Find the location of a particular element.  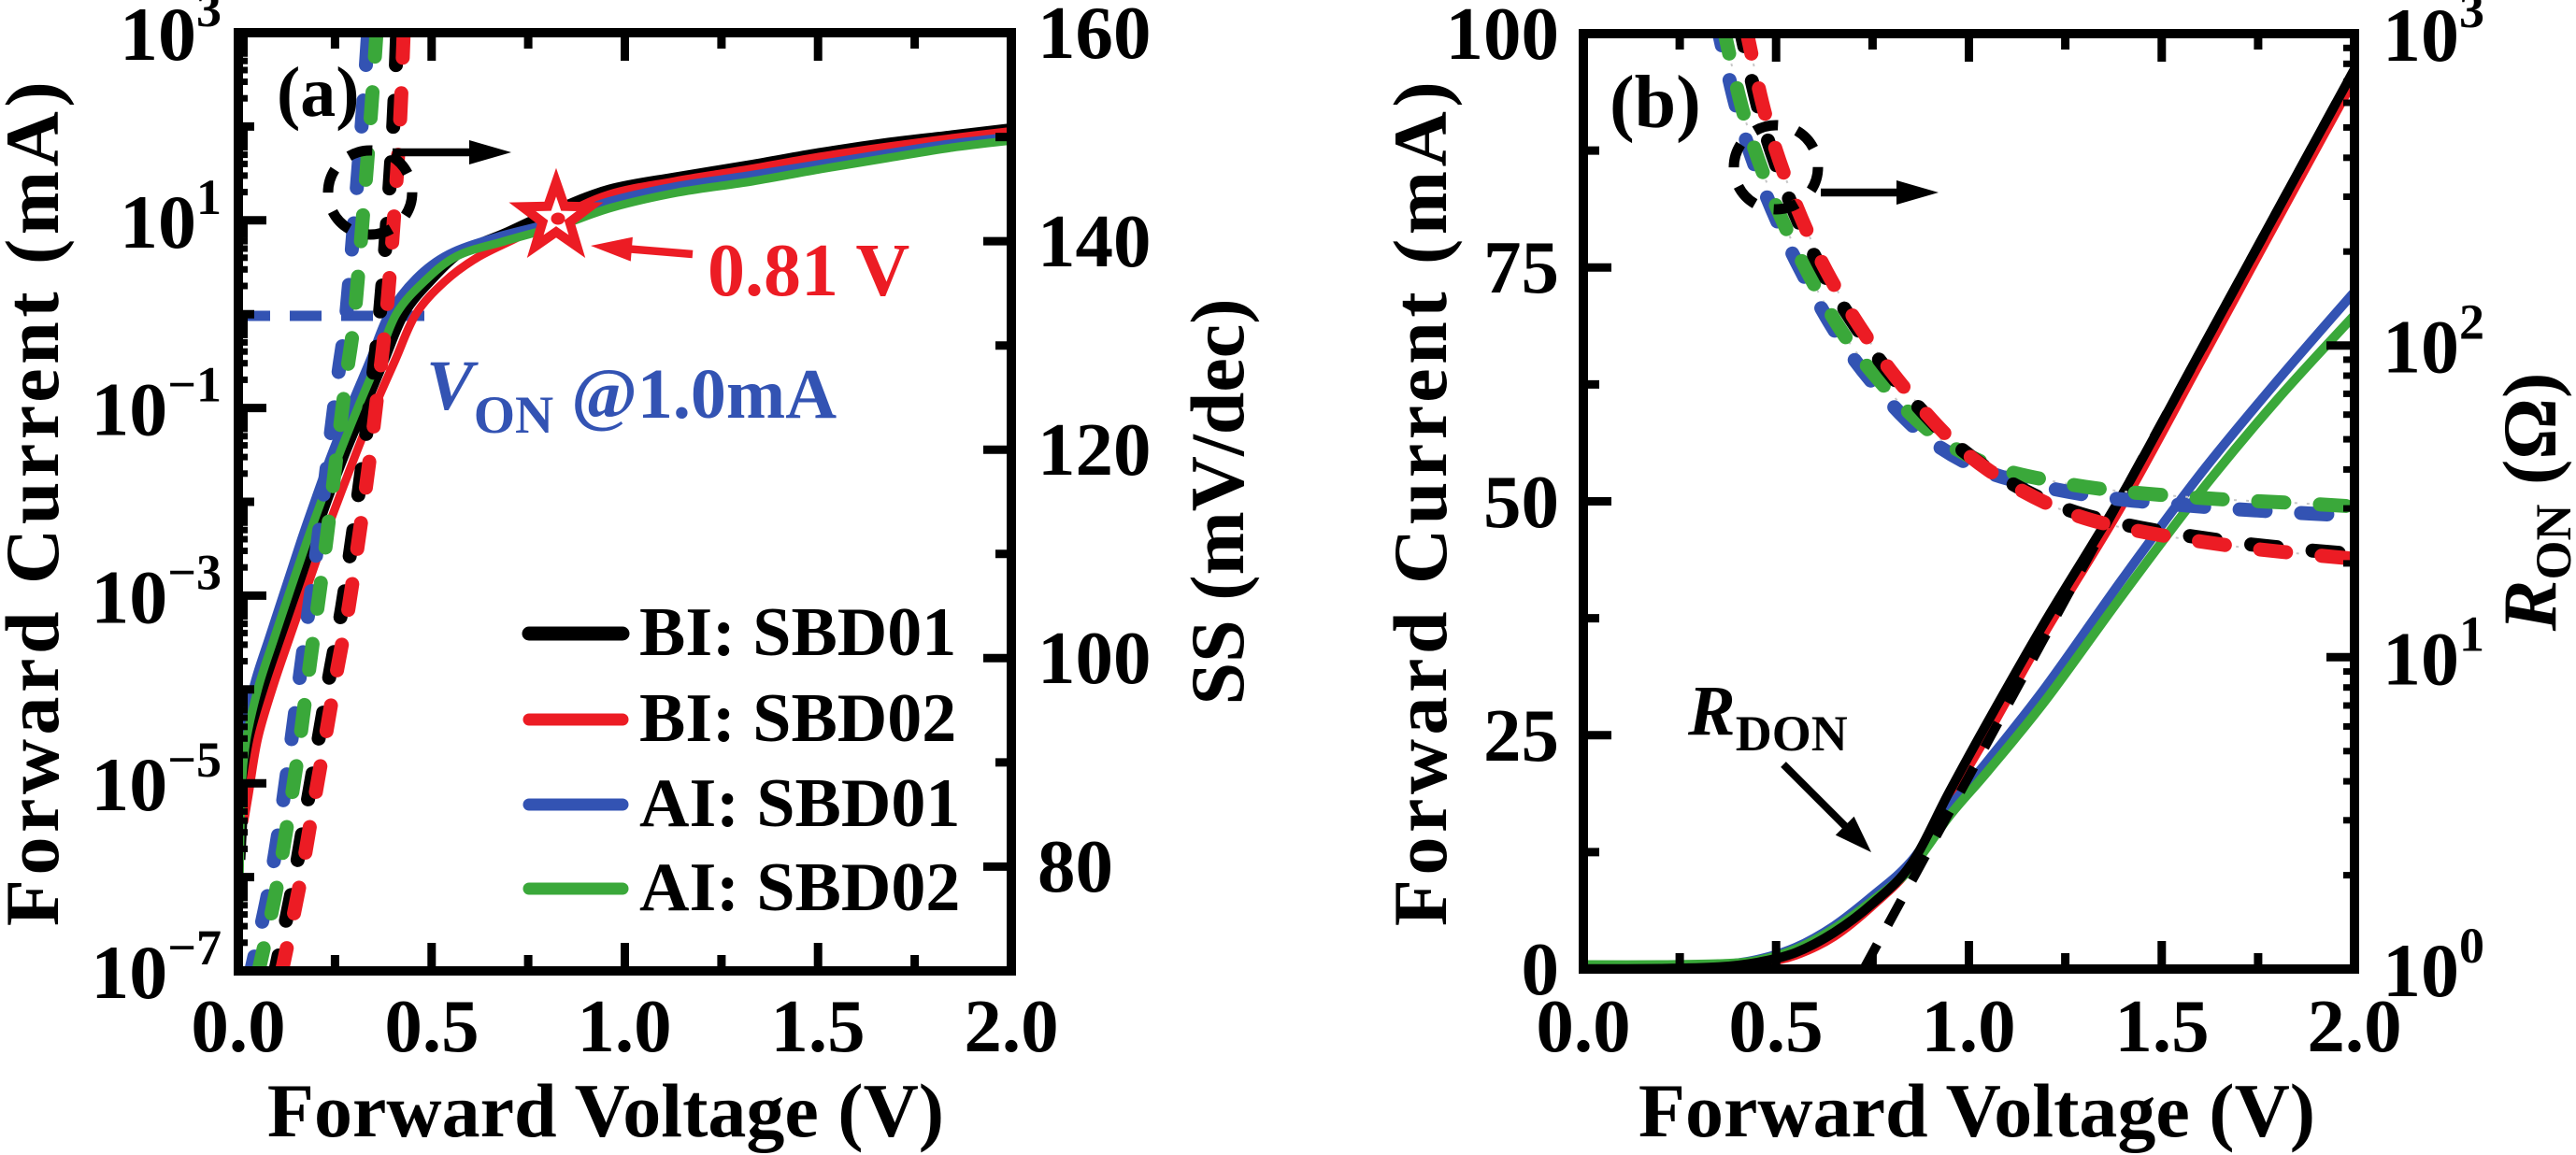

svg-text: BI: SBD02 is located at coordinates (797, 718).